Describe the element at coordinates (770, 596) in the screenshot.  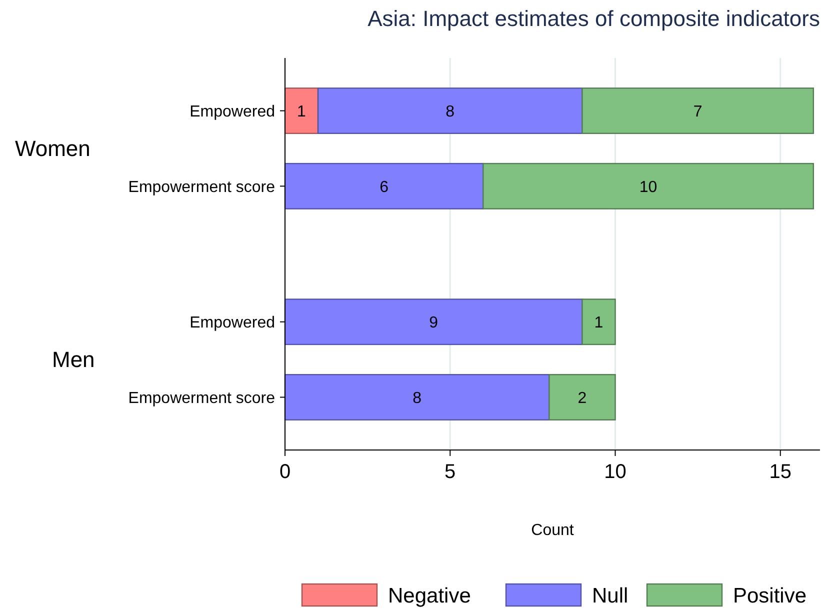
I see `legend-label: Positive` at that location.